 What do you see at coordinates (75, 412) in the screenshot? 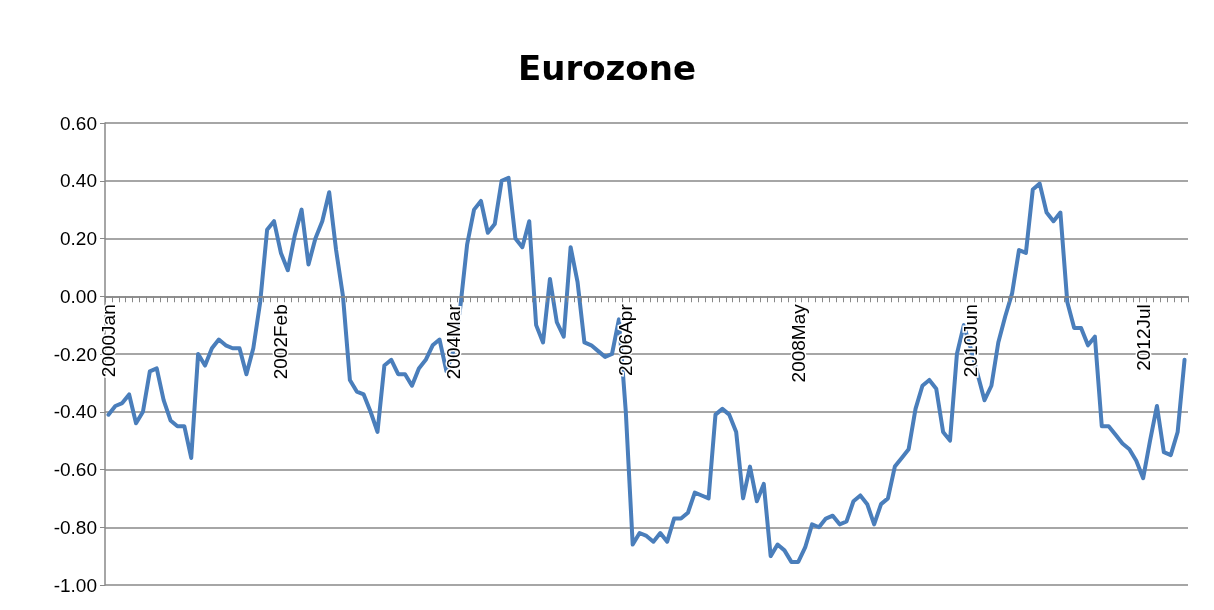
I see `y-tick-label: -0.40` at bounding box center [75, 412].